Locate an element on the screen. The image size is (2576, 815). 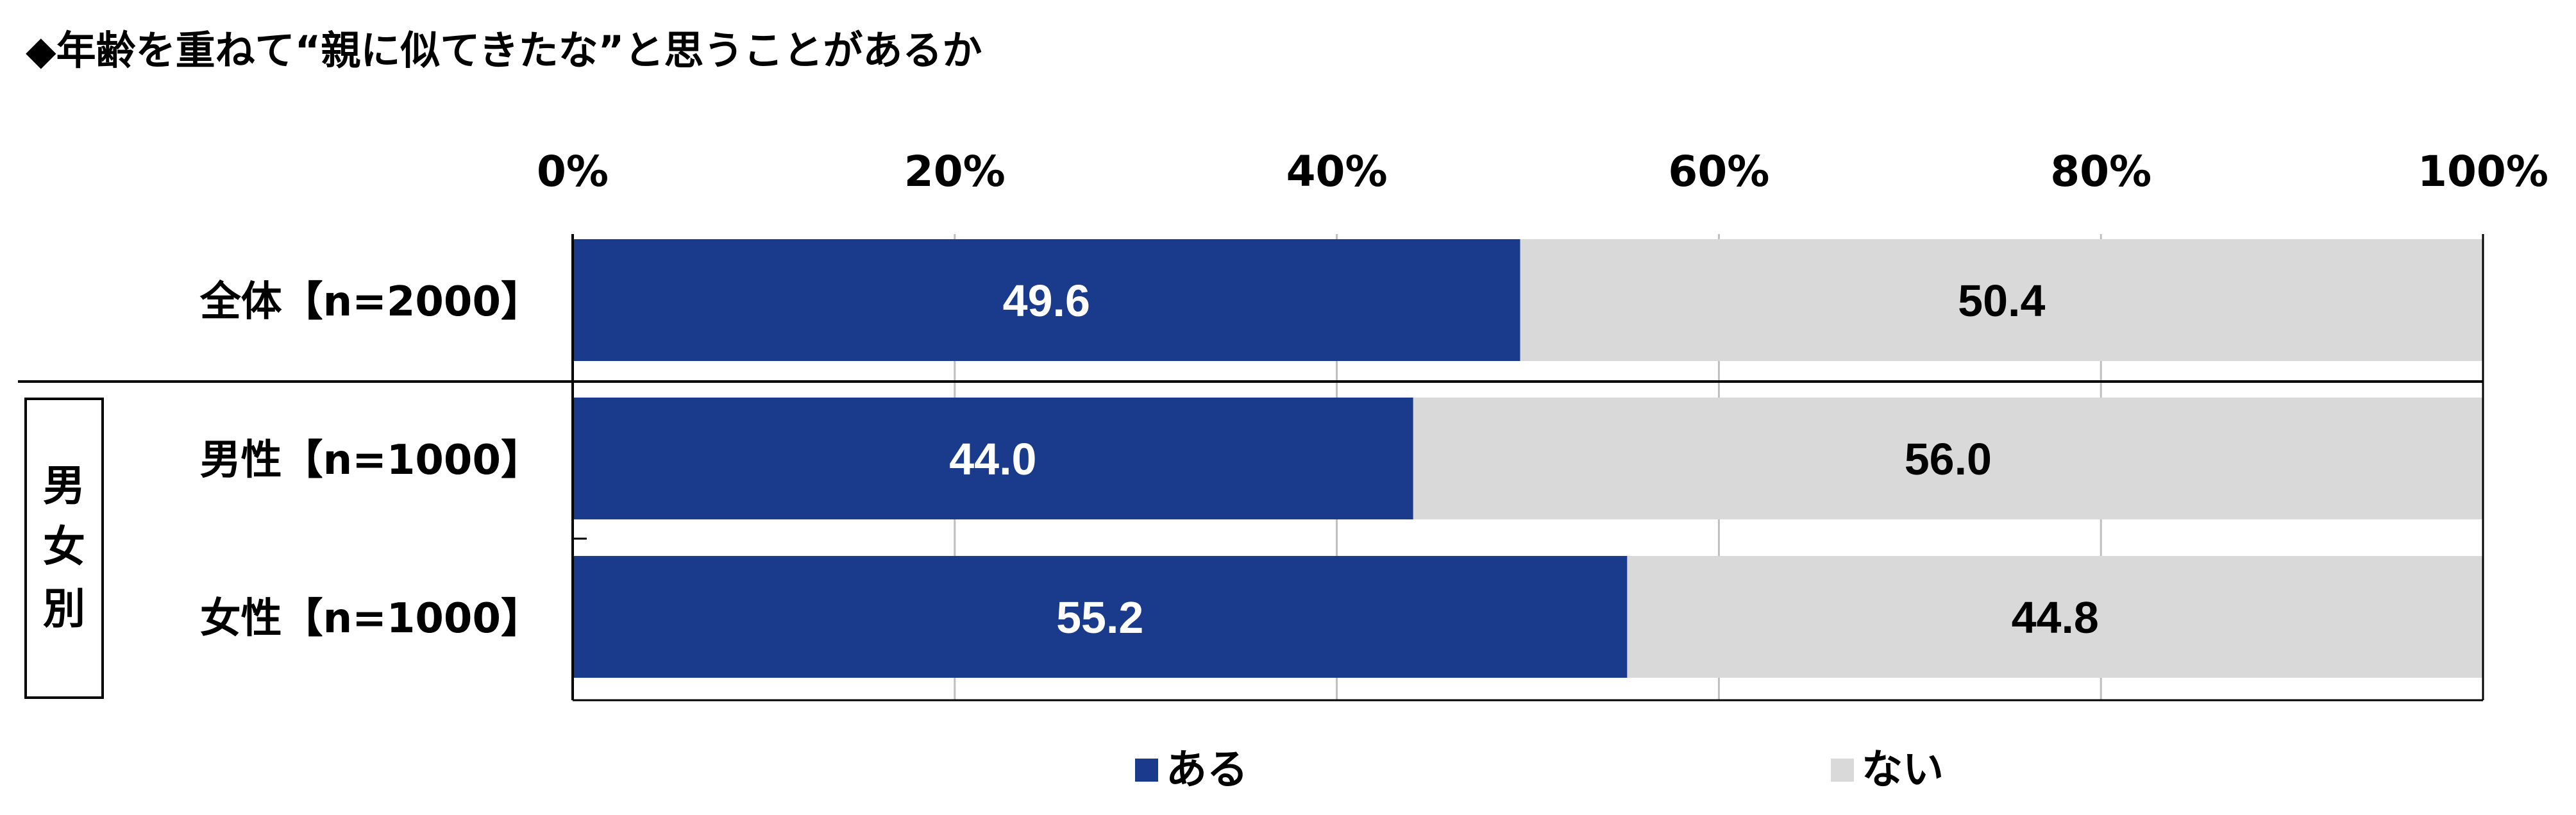
data-label: 44.0 is located at coordinates (992, 459).